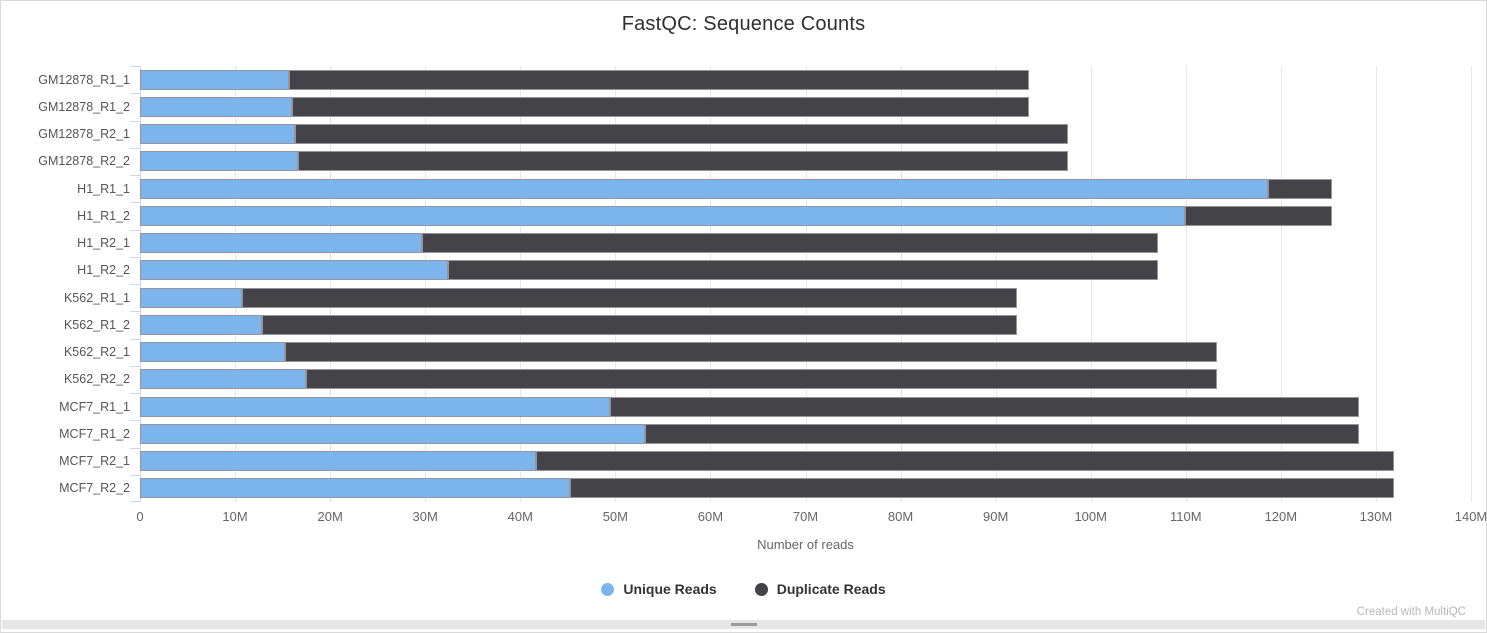 Image resolution: width=1487 pixels, height=633 pixels. I want to click on x-tick-label: 0, so click(140, 516).